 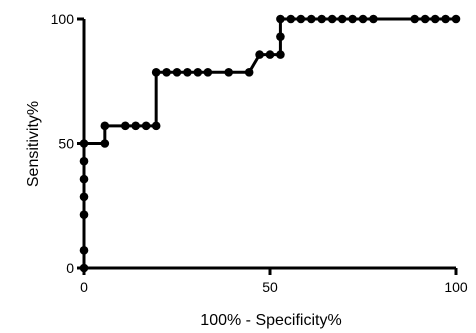 What do you see at coordinates (456, 287) in the screenshot?
I see `x-tick-label: 100` at bounding box center [456, 287].